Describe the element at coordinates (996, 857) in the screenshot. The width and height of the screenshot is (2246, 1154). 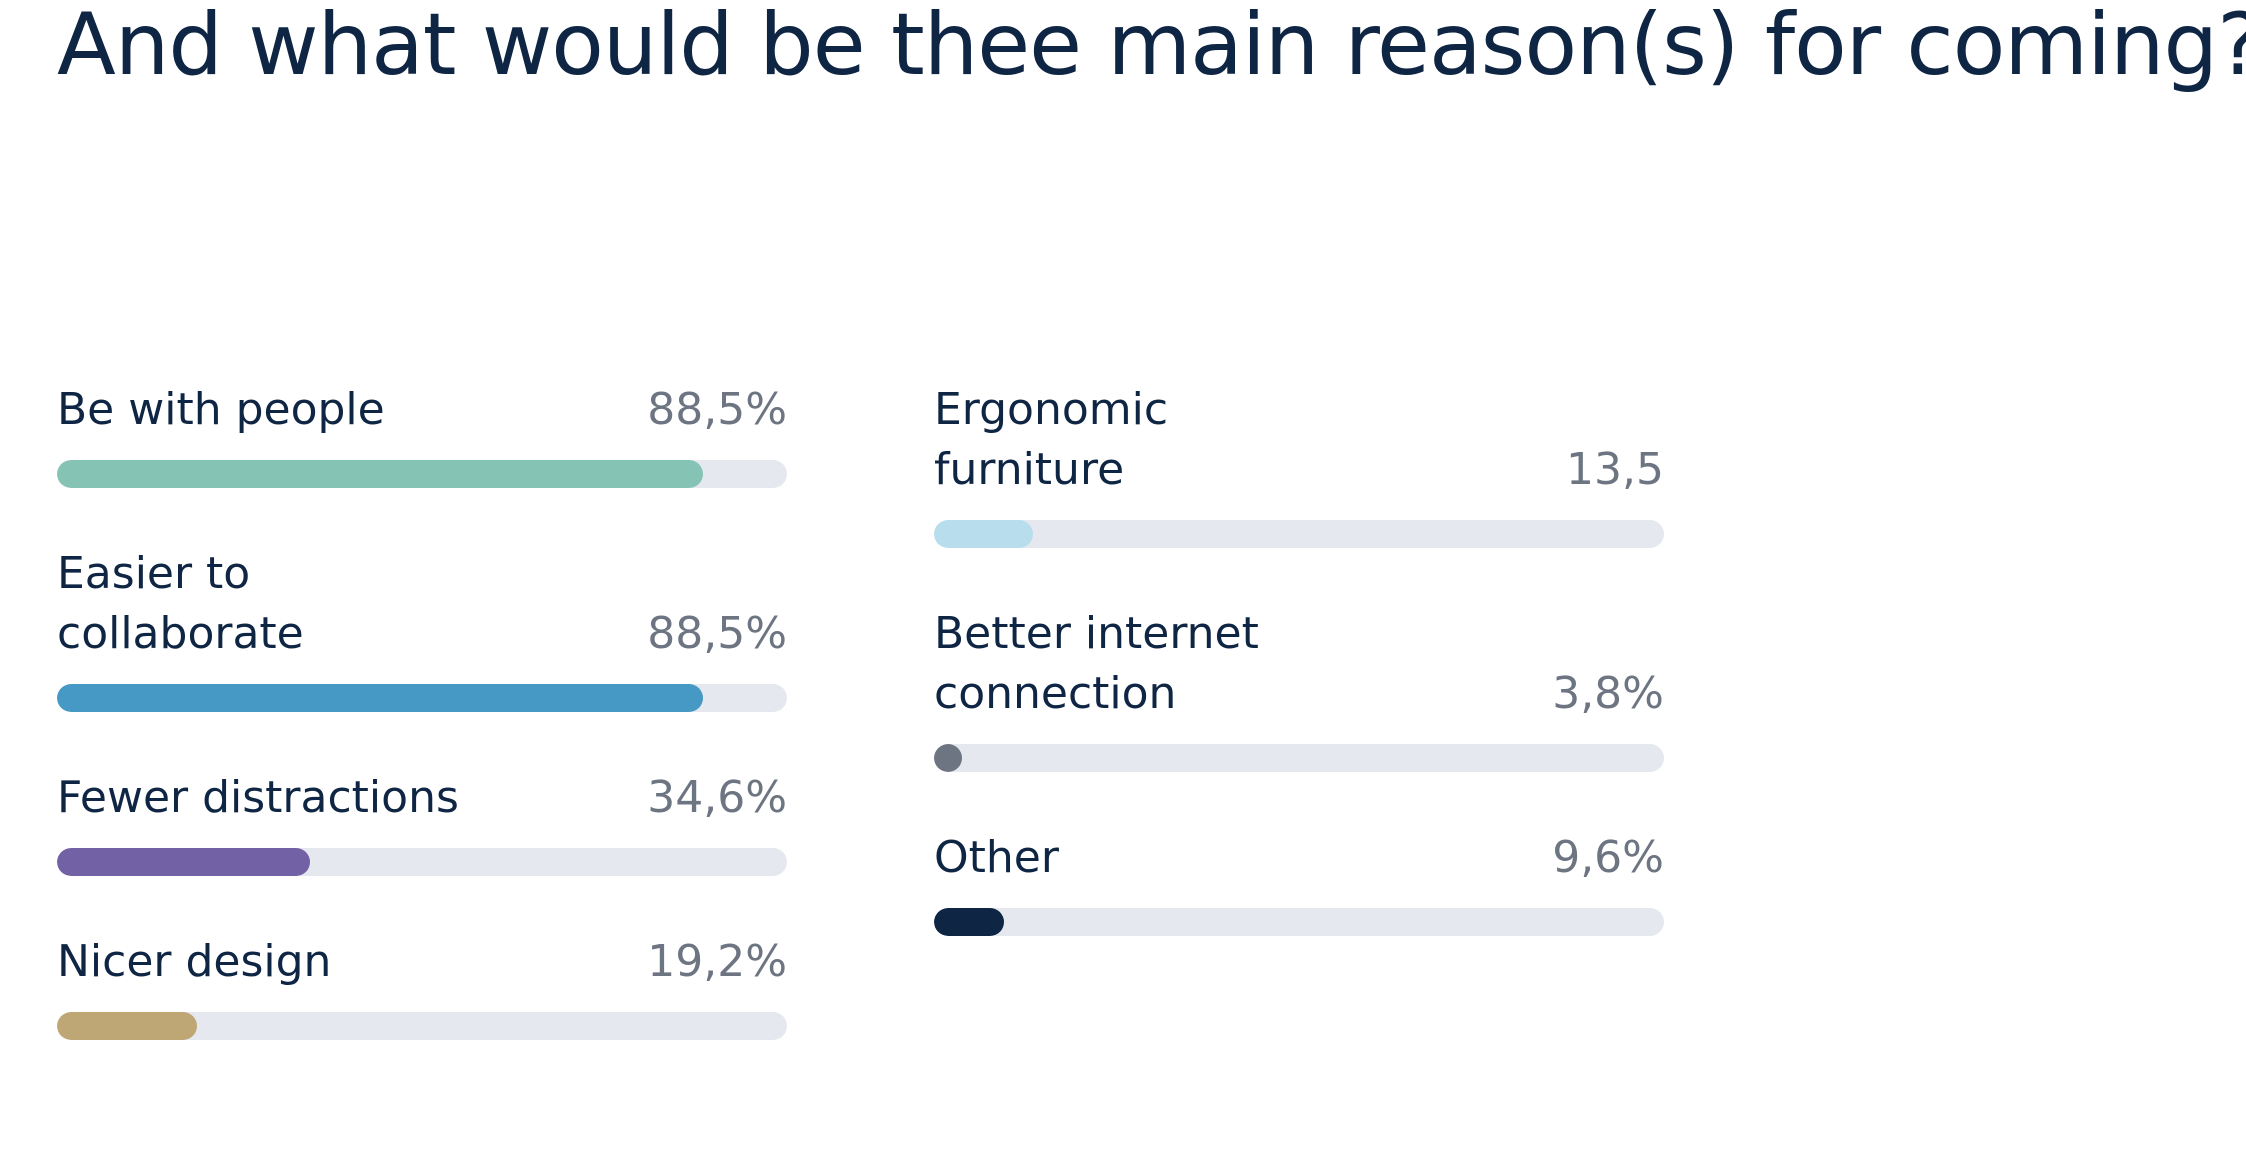
I see `bar-label: Other` at that location.